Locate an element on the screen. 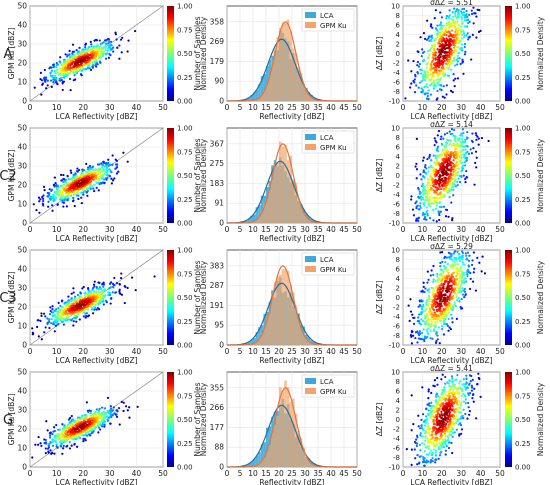 This screenshot has width=550, height=485. x-tick-label: 5 is located at coordinates (240, 229).